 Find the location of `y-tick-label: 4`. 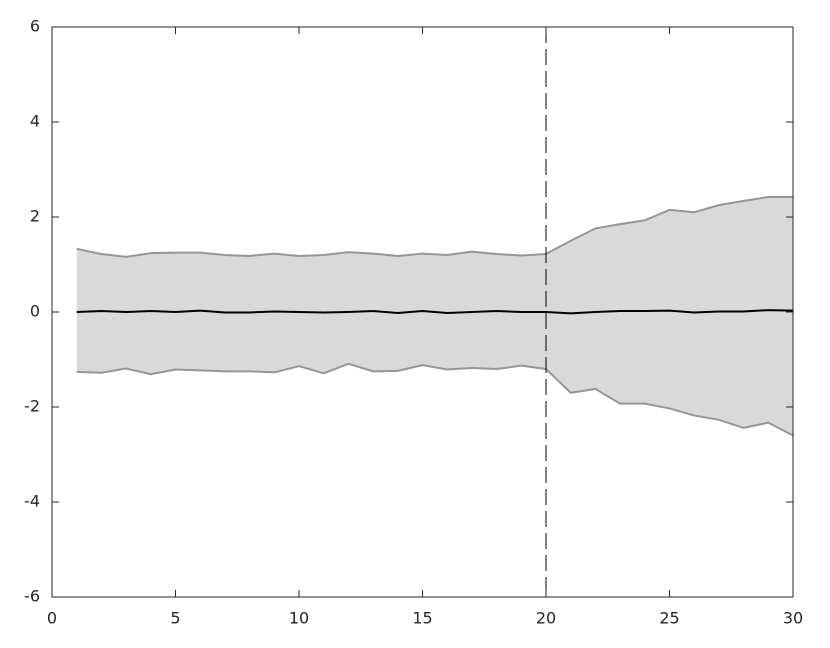

y-tick-label: 4 is located at coordinates (35, 121).